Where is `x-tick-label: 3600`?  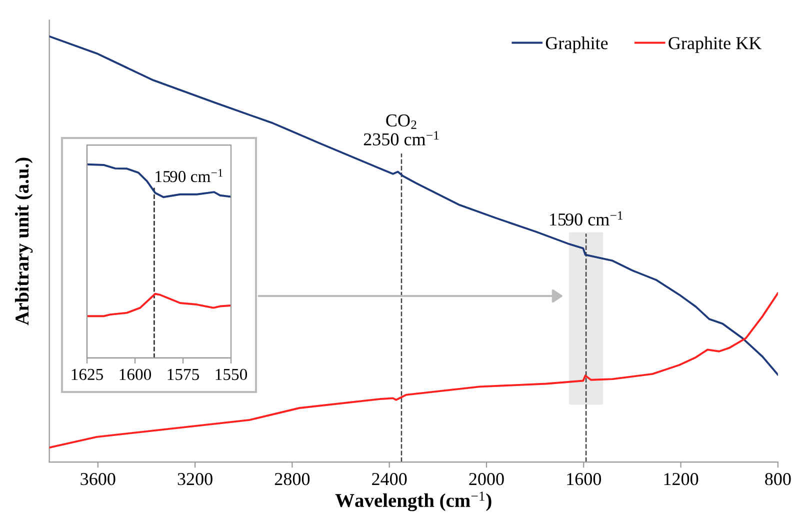
x-tick-label: 3600 is located at coordinates (98, 479).